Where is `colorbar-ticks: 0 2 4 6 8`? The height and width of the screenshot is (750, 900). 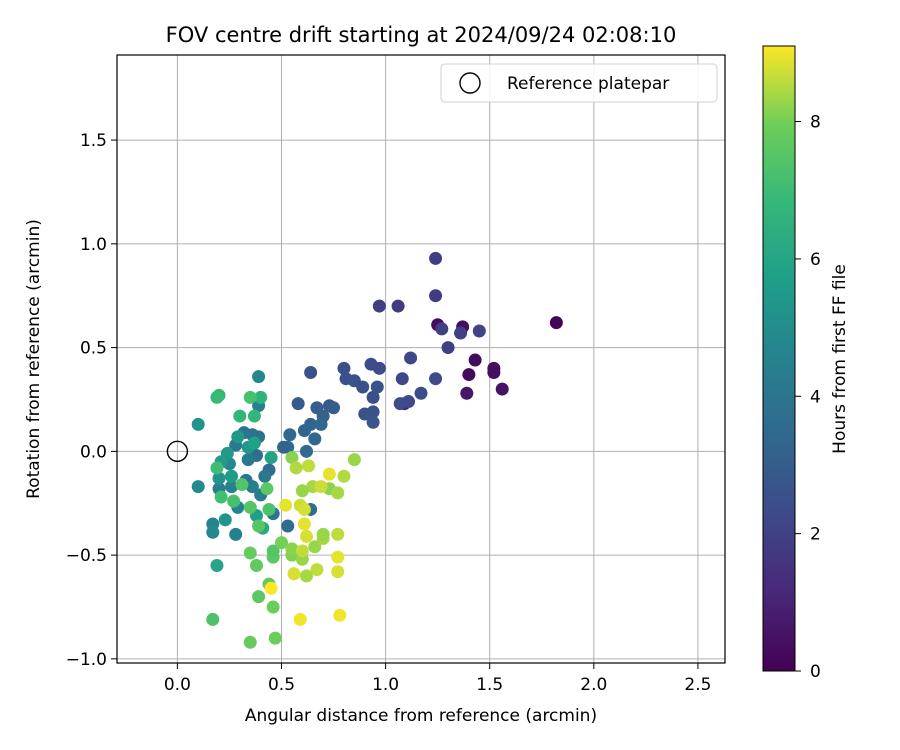 colorbar-ticks: 0 2 4 6 8 is located at coordinates (808, 397).